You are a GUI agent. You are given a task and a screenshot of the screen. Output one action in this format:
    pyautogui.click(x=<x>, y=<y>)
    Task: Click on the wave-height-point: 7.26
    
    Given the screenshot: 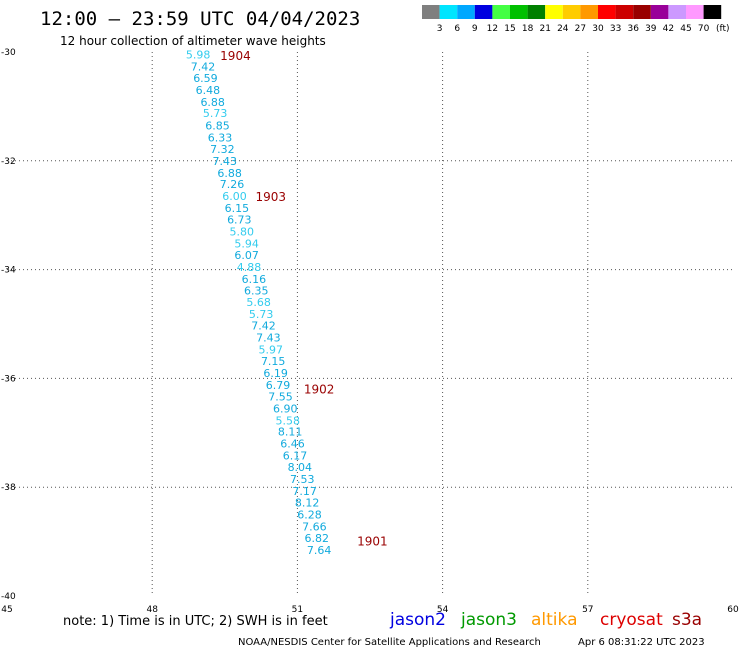 What is the action you would take?
    pyautogui.click(x=232, y=184)
    